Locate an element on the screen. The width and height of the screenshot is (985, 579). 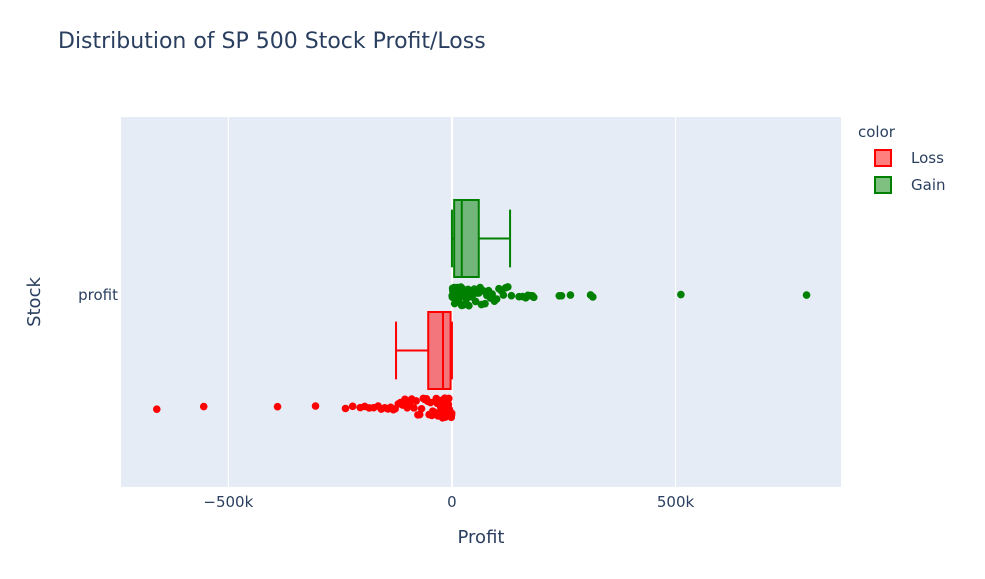
y-axis-ticks: profit is located at coordinates (98, 295).